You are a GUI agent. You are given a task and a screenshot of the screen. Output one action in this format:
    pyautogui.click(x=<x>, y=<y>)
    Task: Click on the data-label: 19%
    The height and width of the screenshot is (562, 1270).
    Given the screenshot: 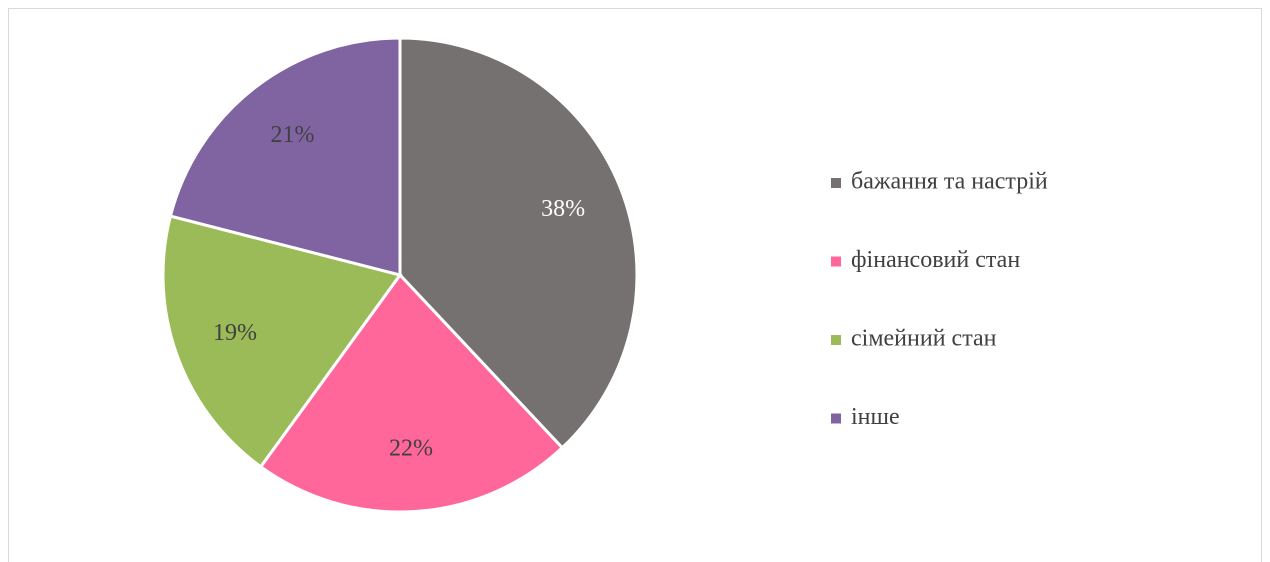 What is the action you would take?
    pyautogui.click(x=235, y=333)
    